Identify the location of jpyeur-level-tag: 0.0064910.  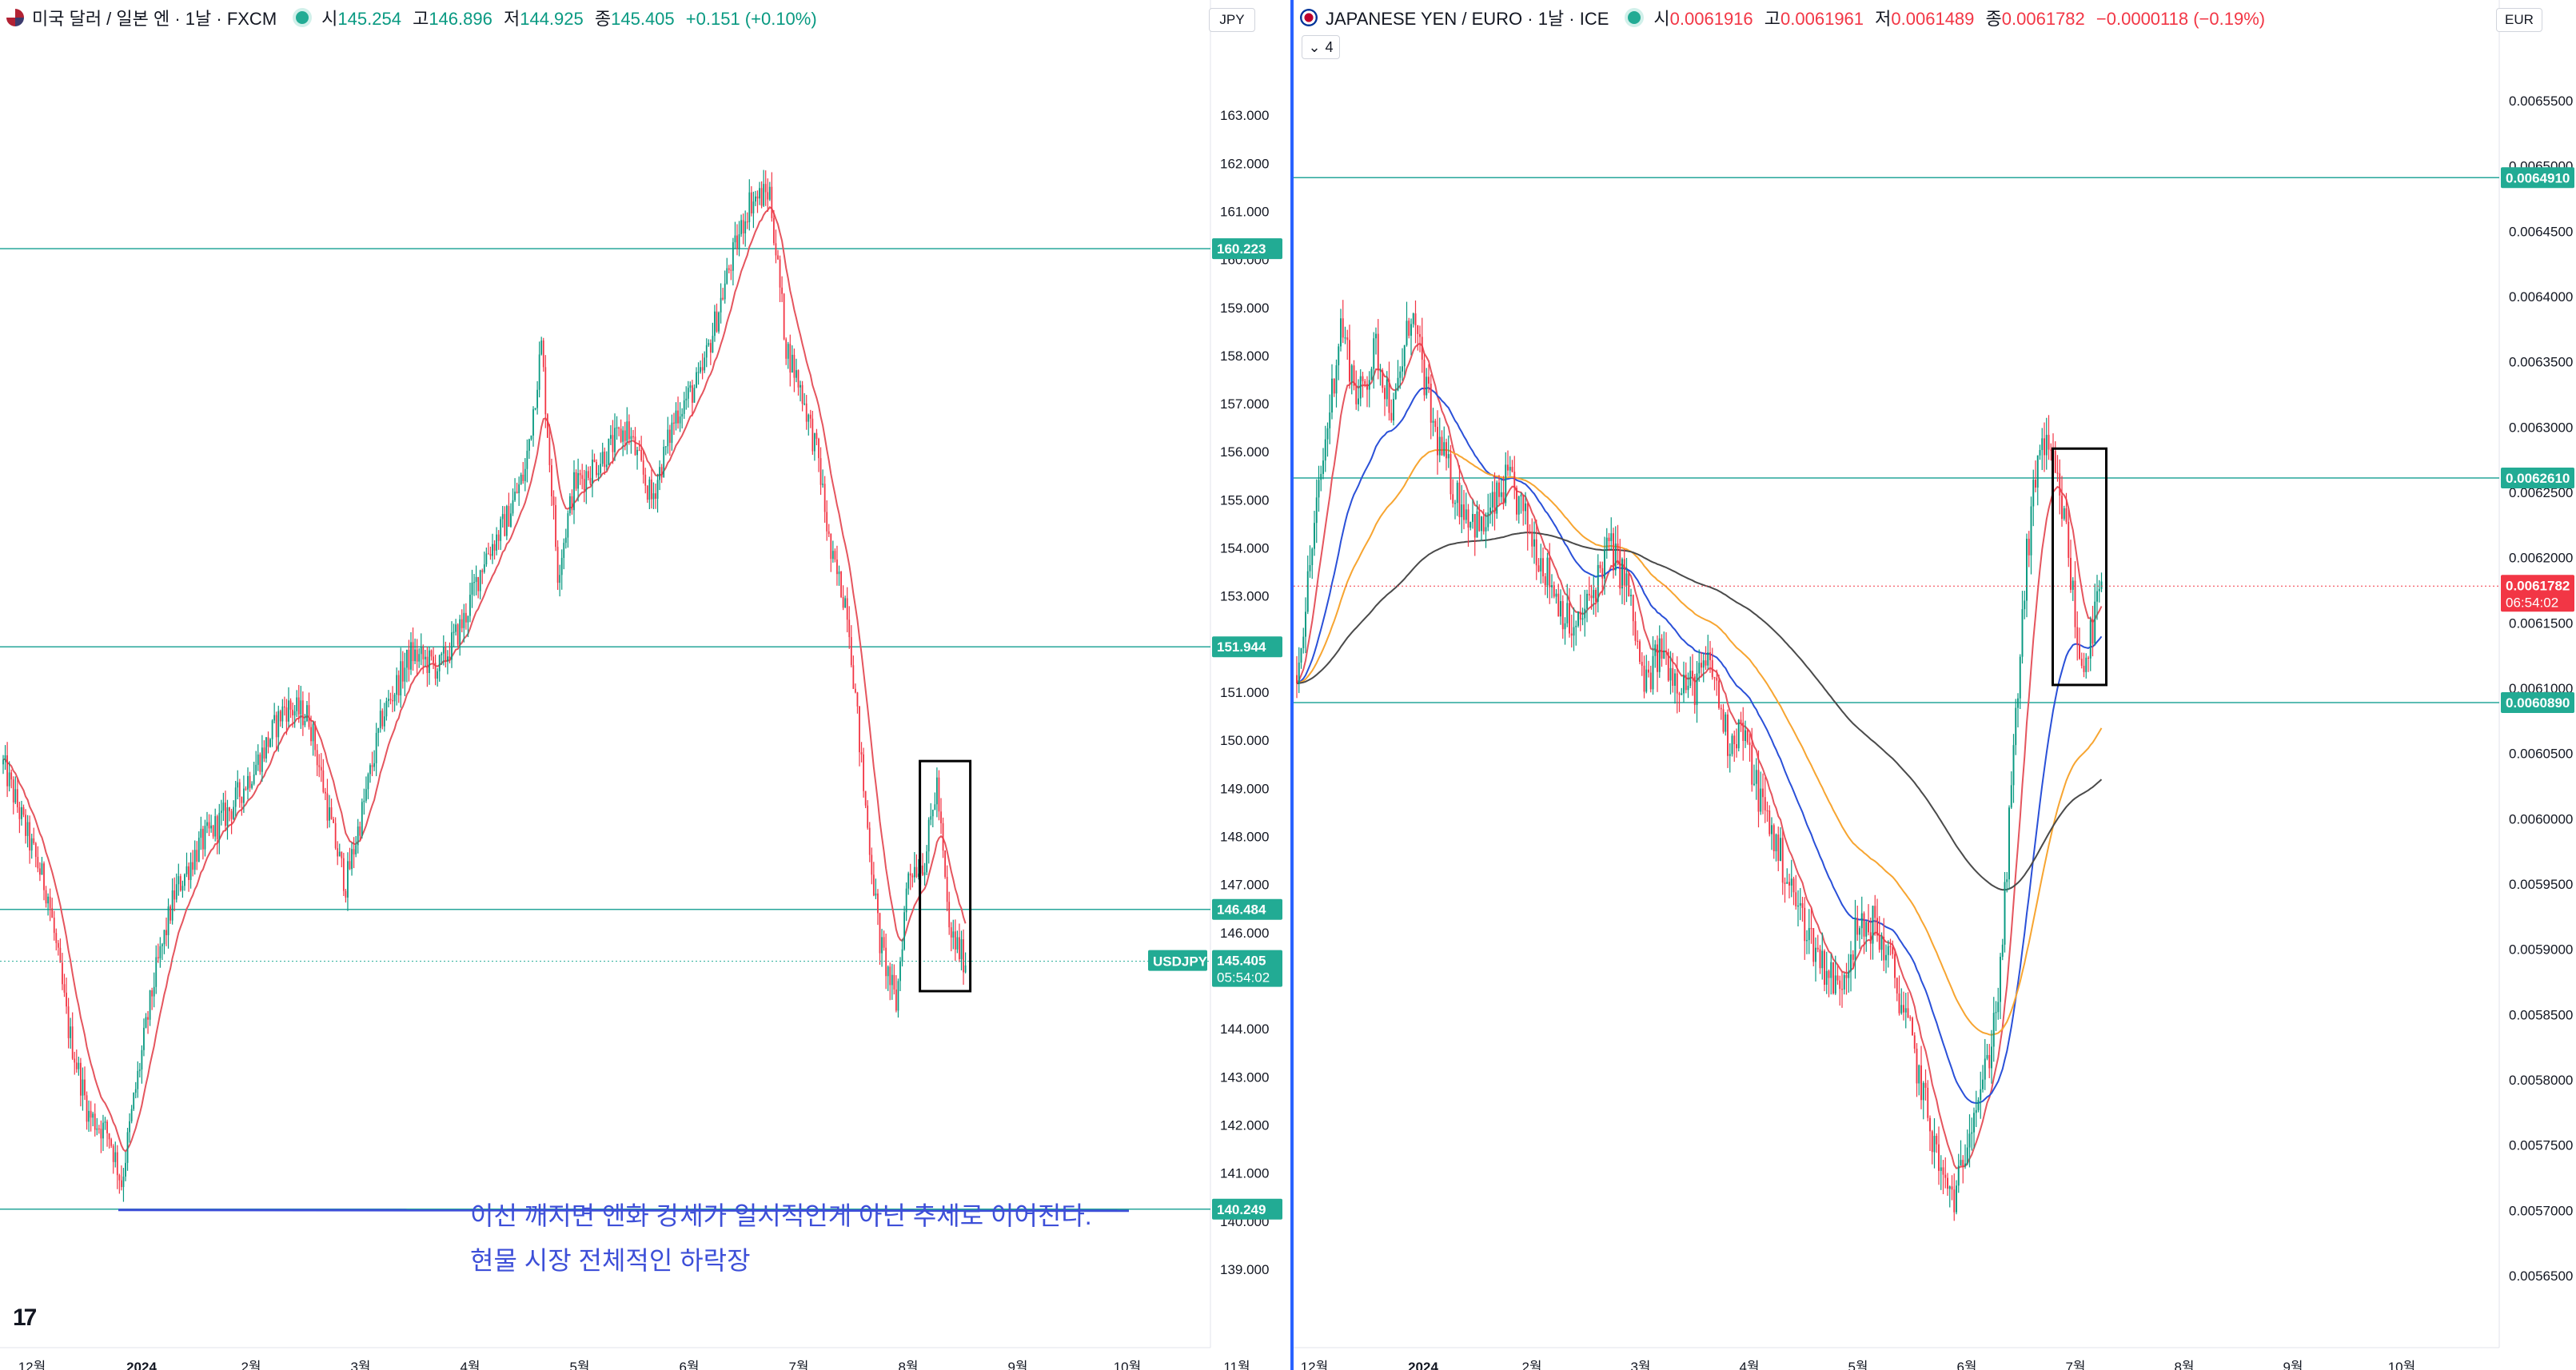
(2538, 177).